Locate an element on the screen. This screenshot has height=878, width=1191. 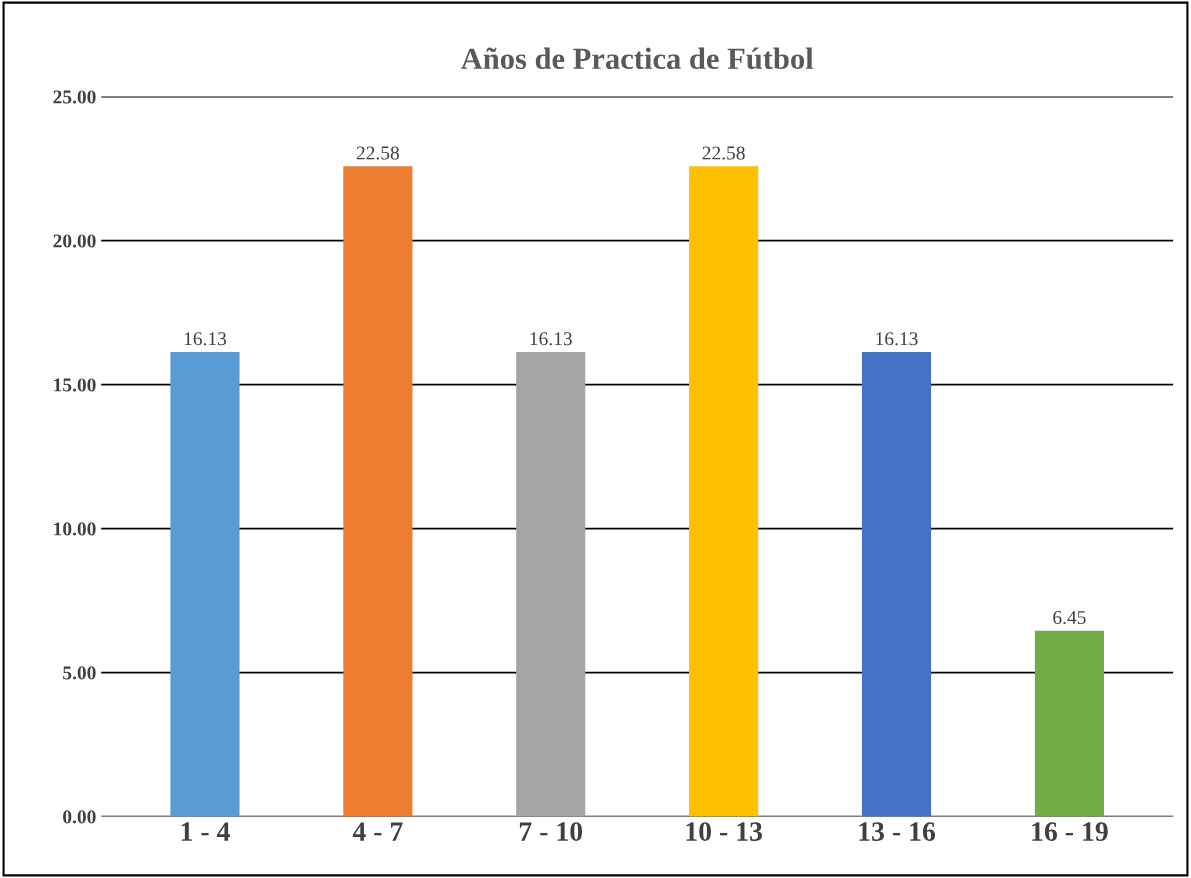
data-label: 6.45 is located at coordinates (1069, 618).